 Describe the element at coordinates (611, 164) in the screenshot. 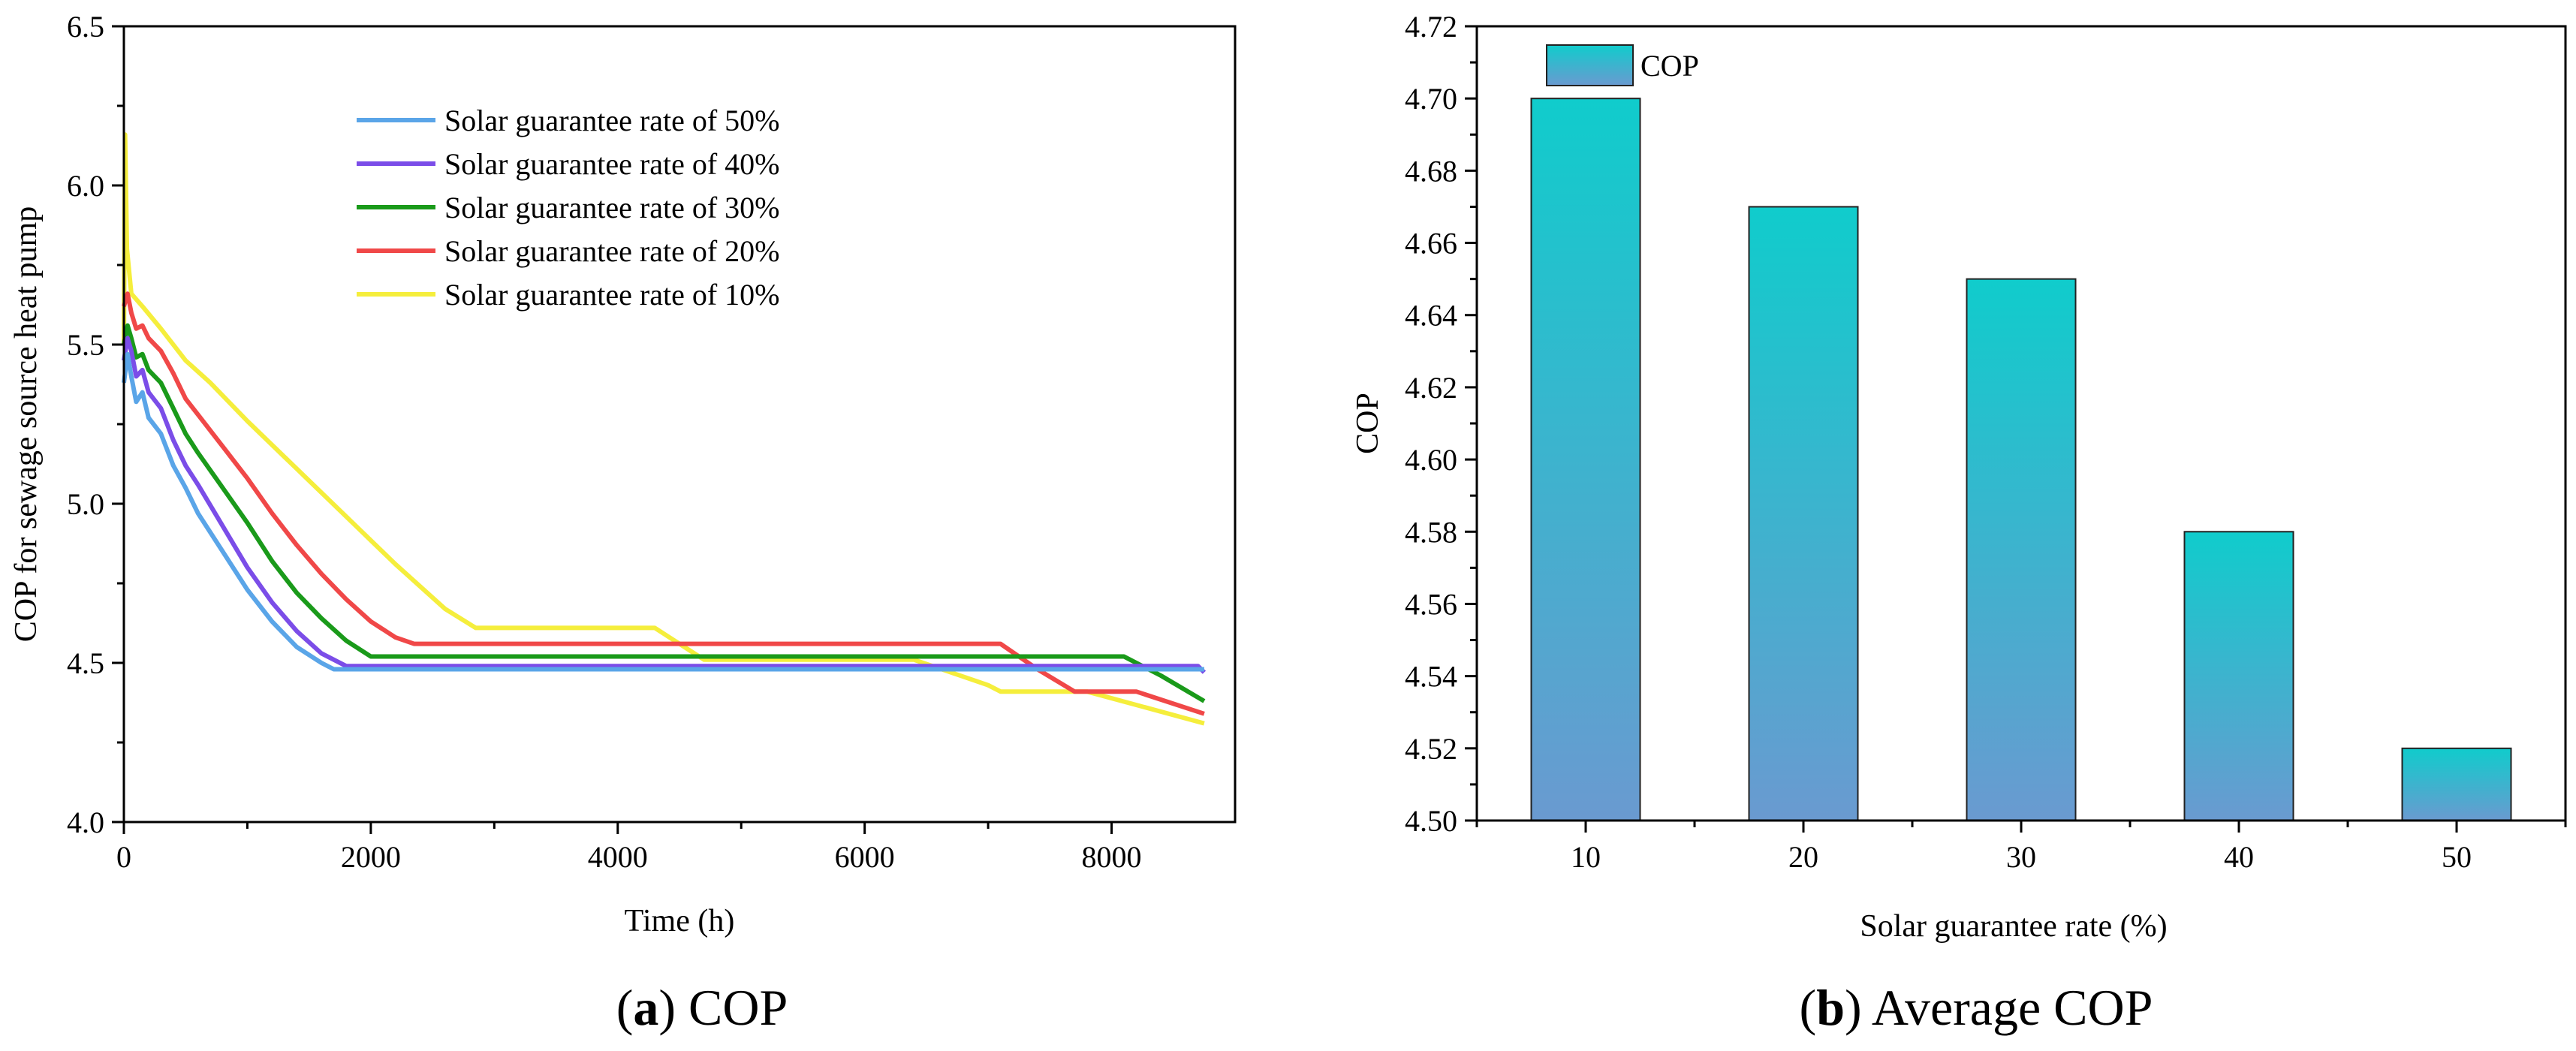

I see `legend-label: Solar guarantee rate of 40%` at that location.